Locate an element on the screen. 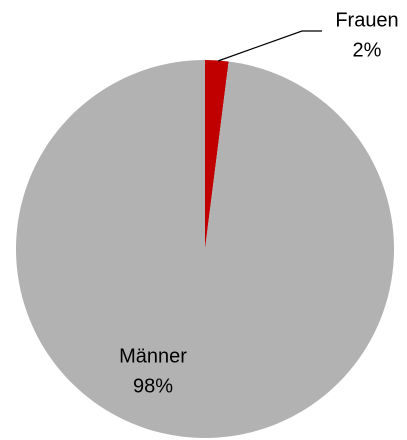  slice-value-label: 98% is located at coordinates (153, 386).